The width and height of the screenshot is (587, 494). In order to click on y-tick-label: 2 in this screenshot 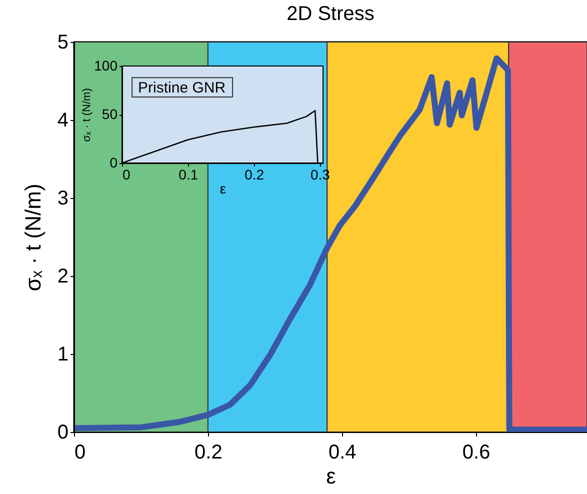, I will do `click(62, 277)`.